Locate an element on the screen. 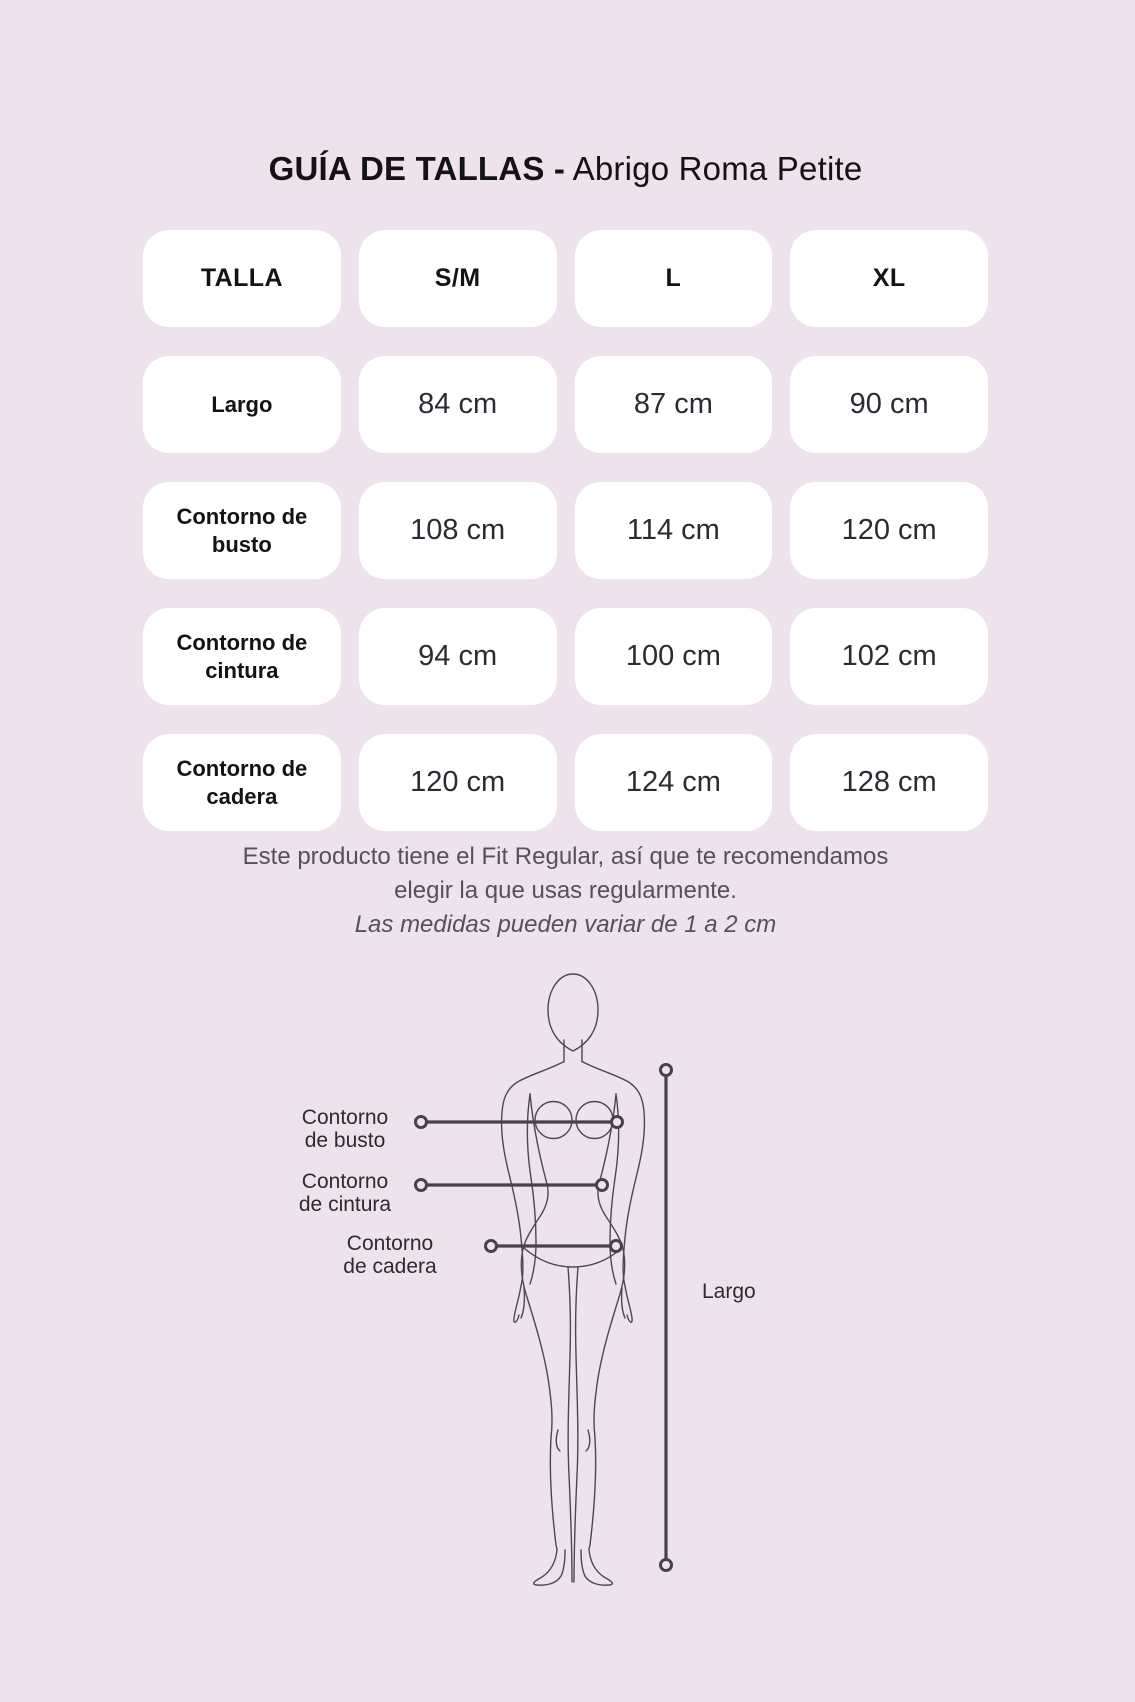  page-title-bold: GUÍA DE TALLAS - is located at coordinates (417, 168).